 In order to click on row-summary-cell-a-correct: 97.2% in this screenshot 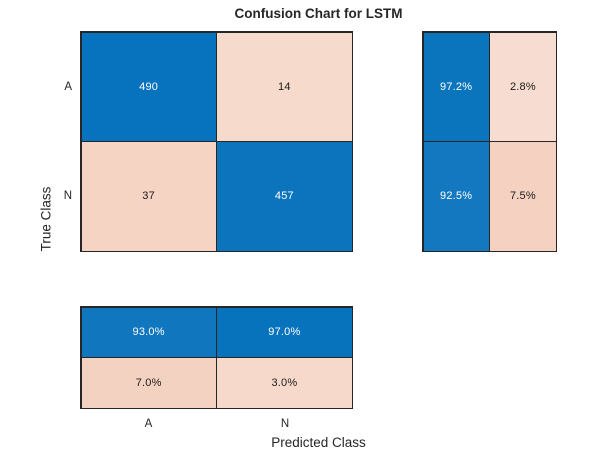, I will do `click(456, 86)`.